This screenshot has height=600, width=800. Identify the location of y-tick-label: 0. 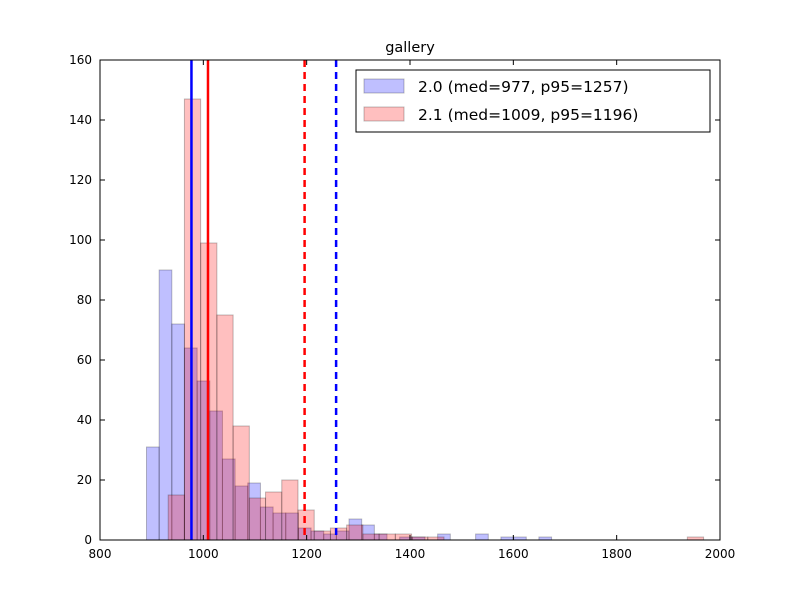
(88, 540).